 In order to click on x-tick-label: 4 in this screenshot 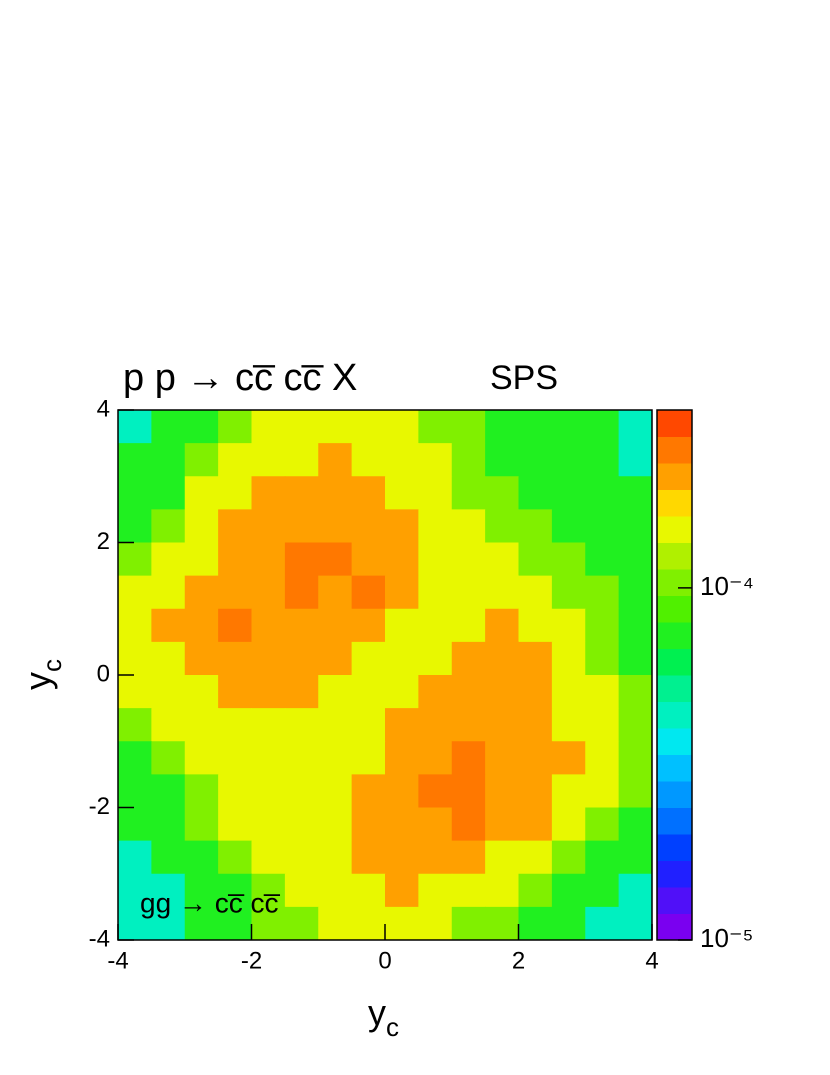, I will do `click(651, 960)`.